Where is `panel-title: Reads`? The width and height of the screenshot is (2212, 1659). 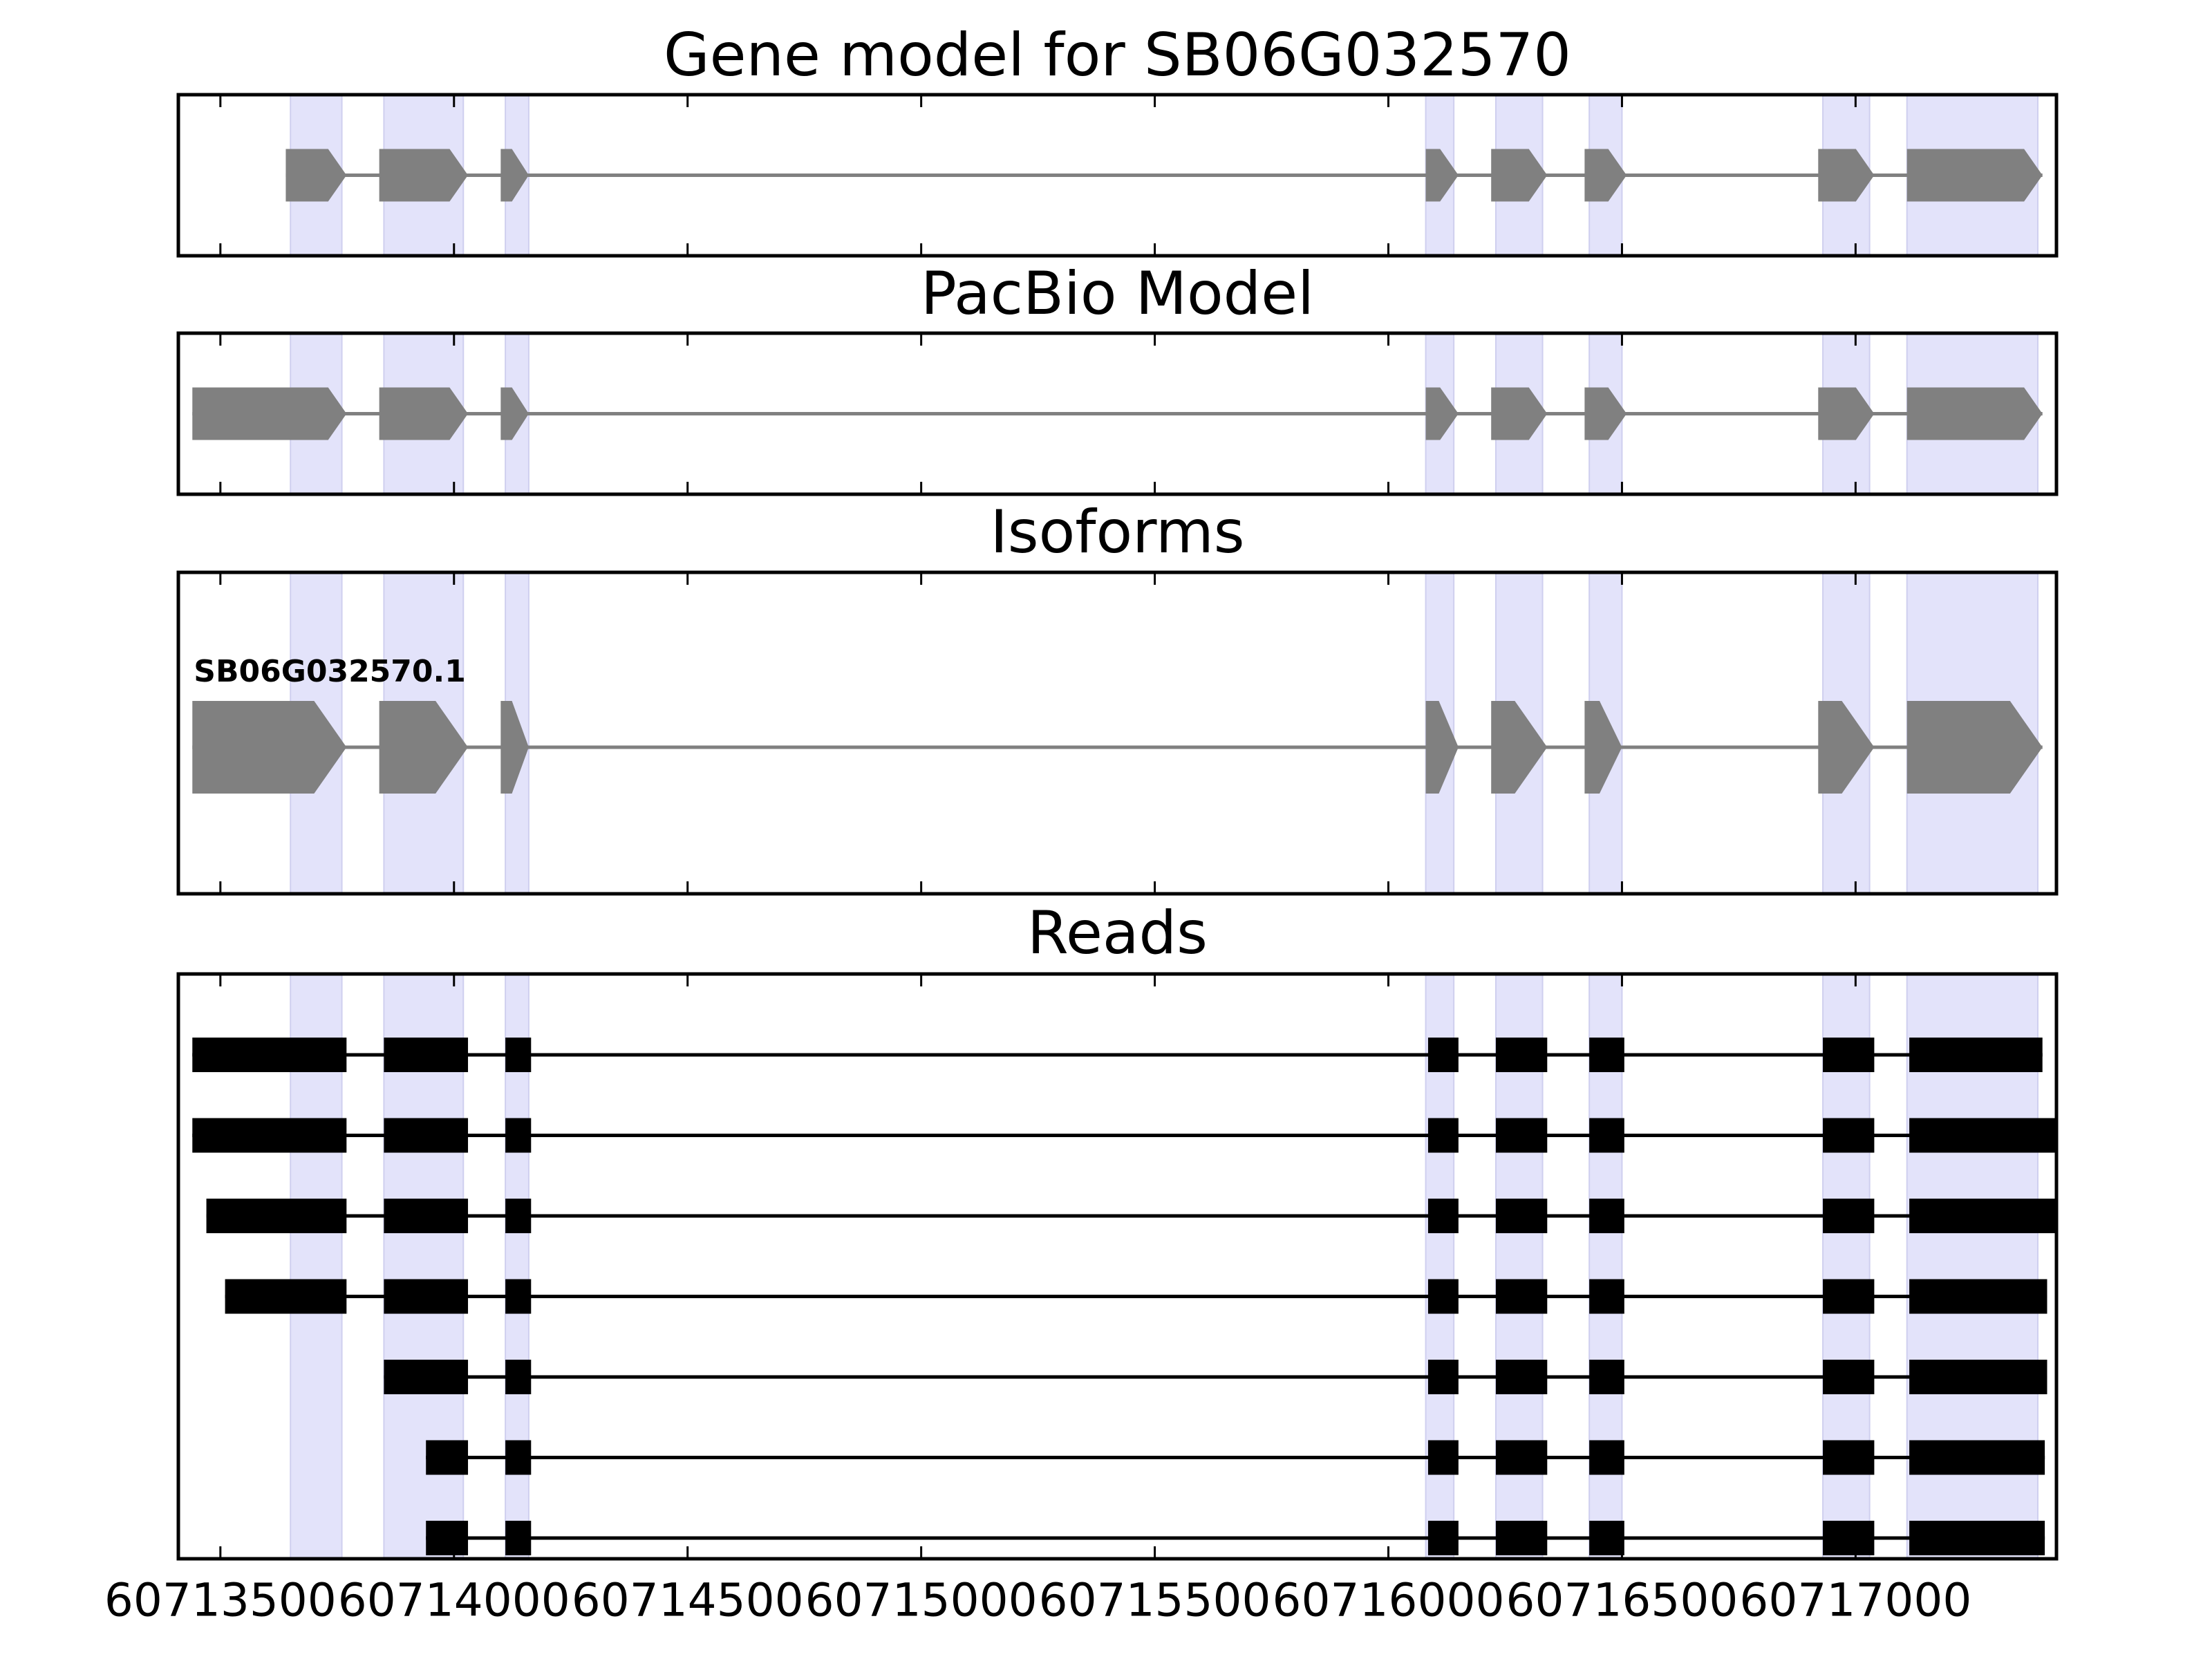 panel-title: Reads is located at coordinates (1117, 934).